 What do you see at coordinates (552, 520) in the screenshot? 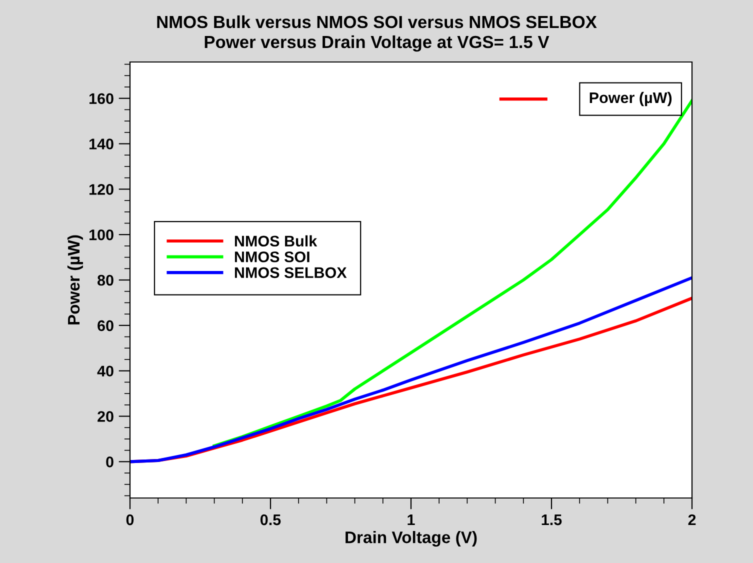
I see `x-tick-label: 1.5` at bounding box center [552, 520].